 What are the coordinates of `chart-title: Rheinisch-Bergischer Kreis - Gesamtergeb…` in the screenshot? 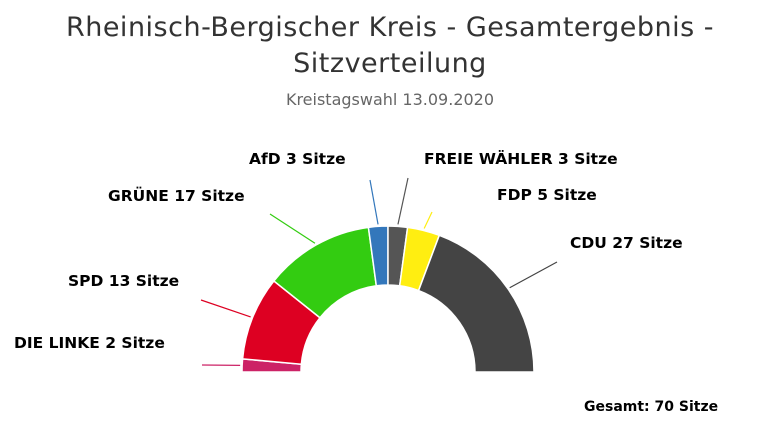 It's located at (390, 45).